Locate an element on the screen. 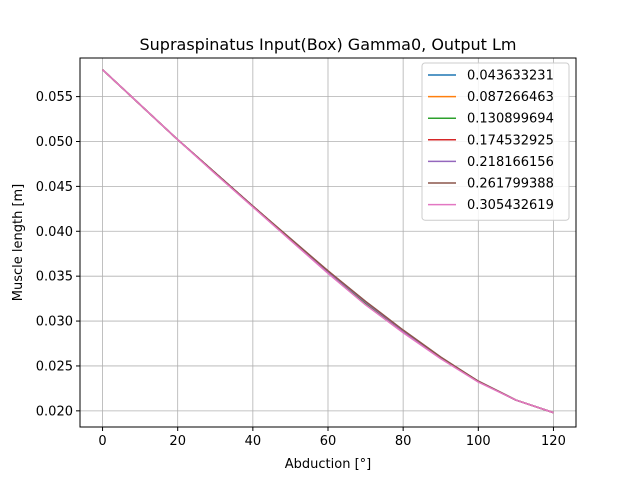  legend-box is located at coordinates (495, 141).